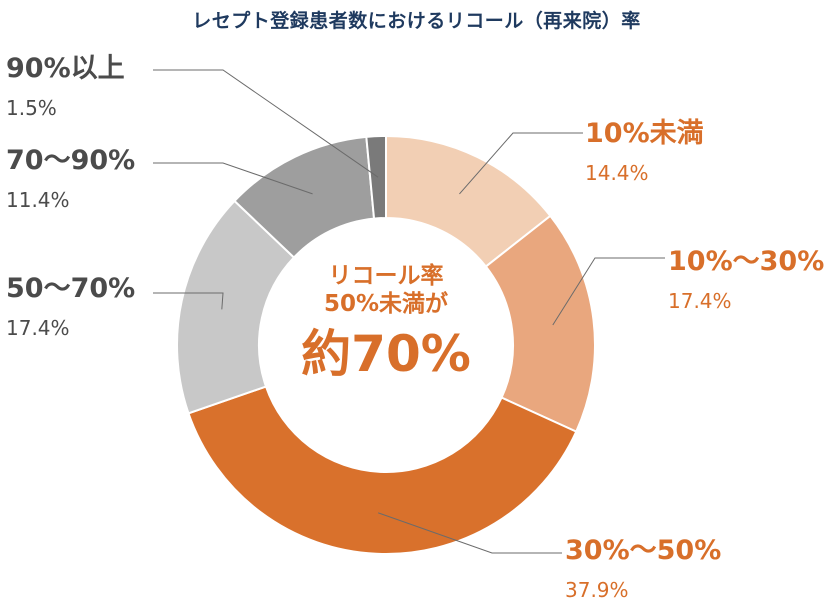 The width and height of the screenshot is (833, 609). Describe the element at coordinates (386, 276) in the screenshot. I see `center-line-1: リコール率` at that location.